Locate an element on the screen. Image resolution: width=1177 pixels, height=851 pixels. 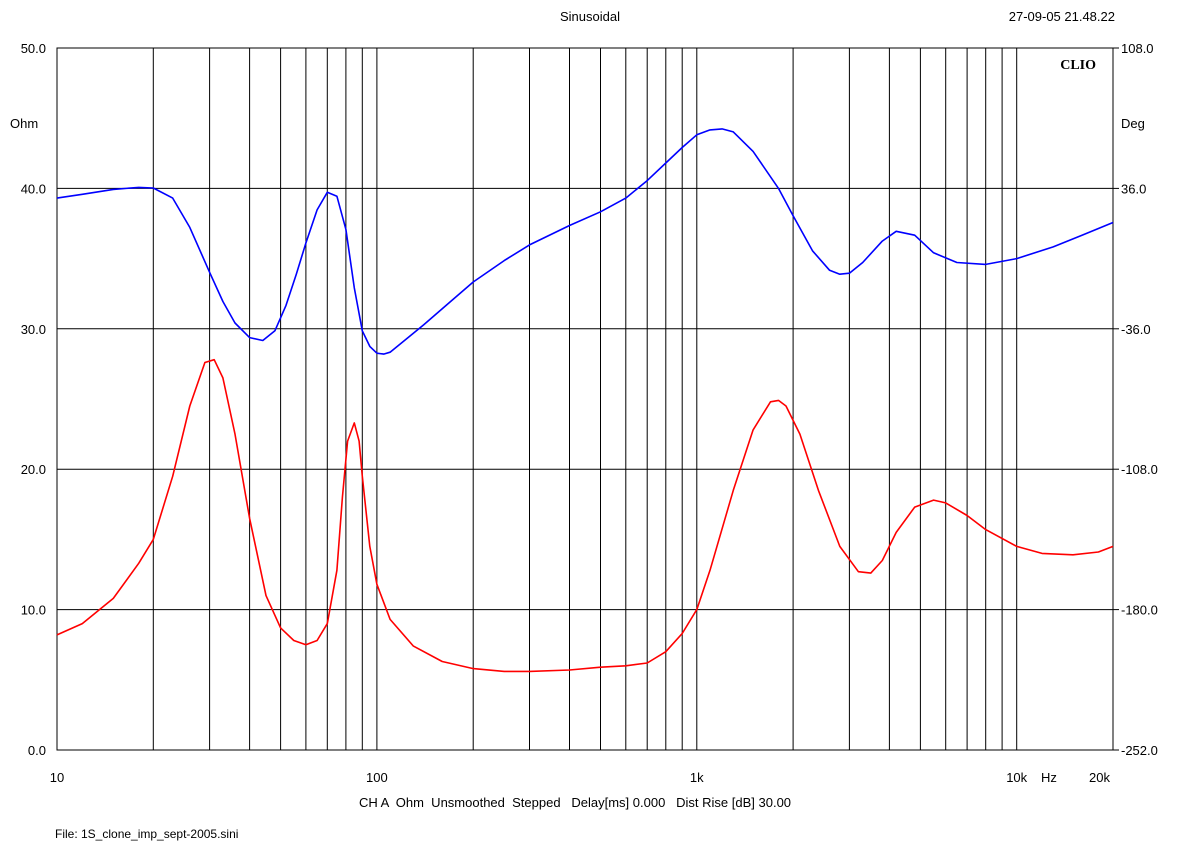
y-tick-label: 10.0 is located at coordinates (33, 610).